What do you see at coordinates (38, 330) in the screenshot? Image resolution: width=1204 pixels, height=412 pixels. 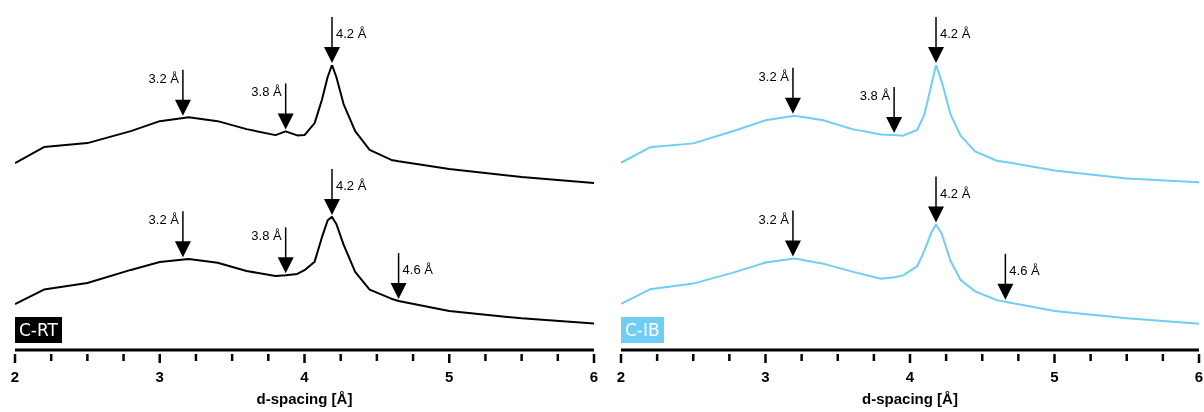 I see `text: C-RT` at bounding box center [38, 330].